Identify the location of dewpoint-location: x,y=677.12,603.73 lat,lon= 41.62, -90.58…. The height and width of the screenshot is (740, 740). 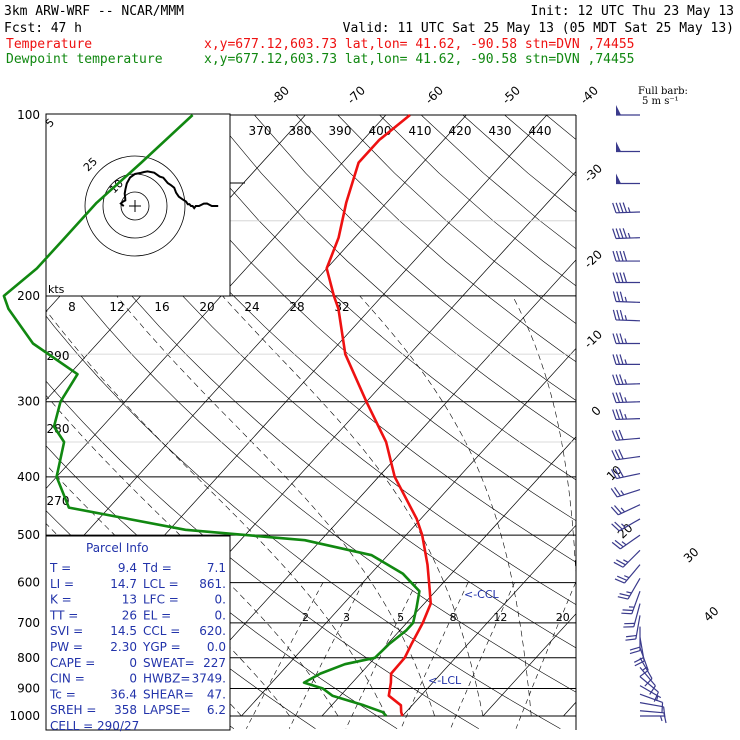
(419, 59).